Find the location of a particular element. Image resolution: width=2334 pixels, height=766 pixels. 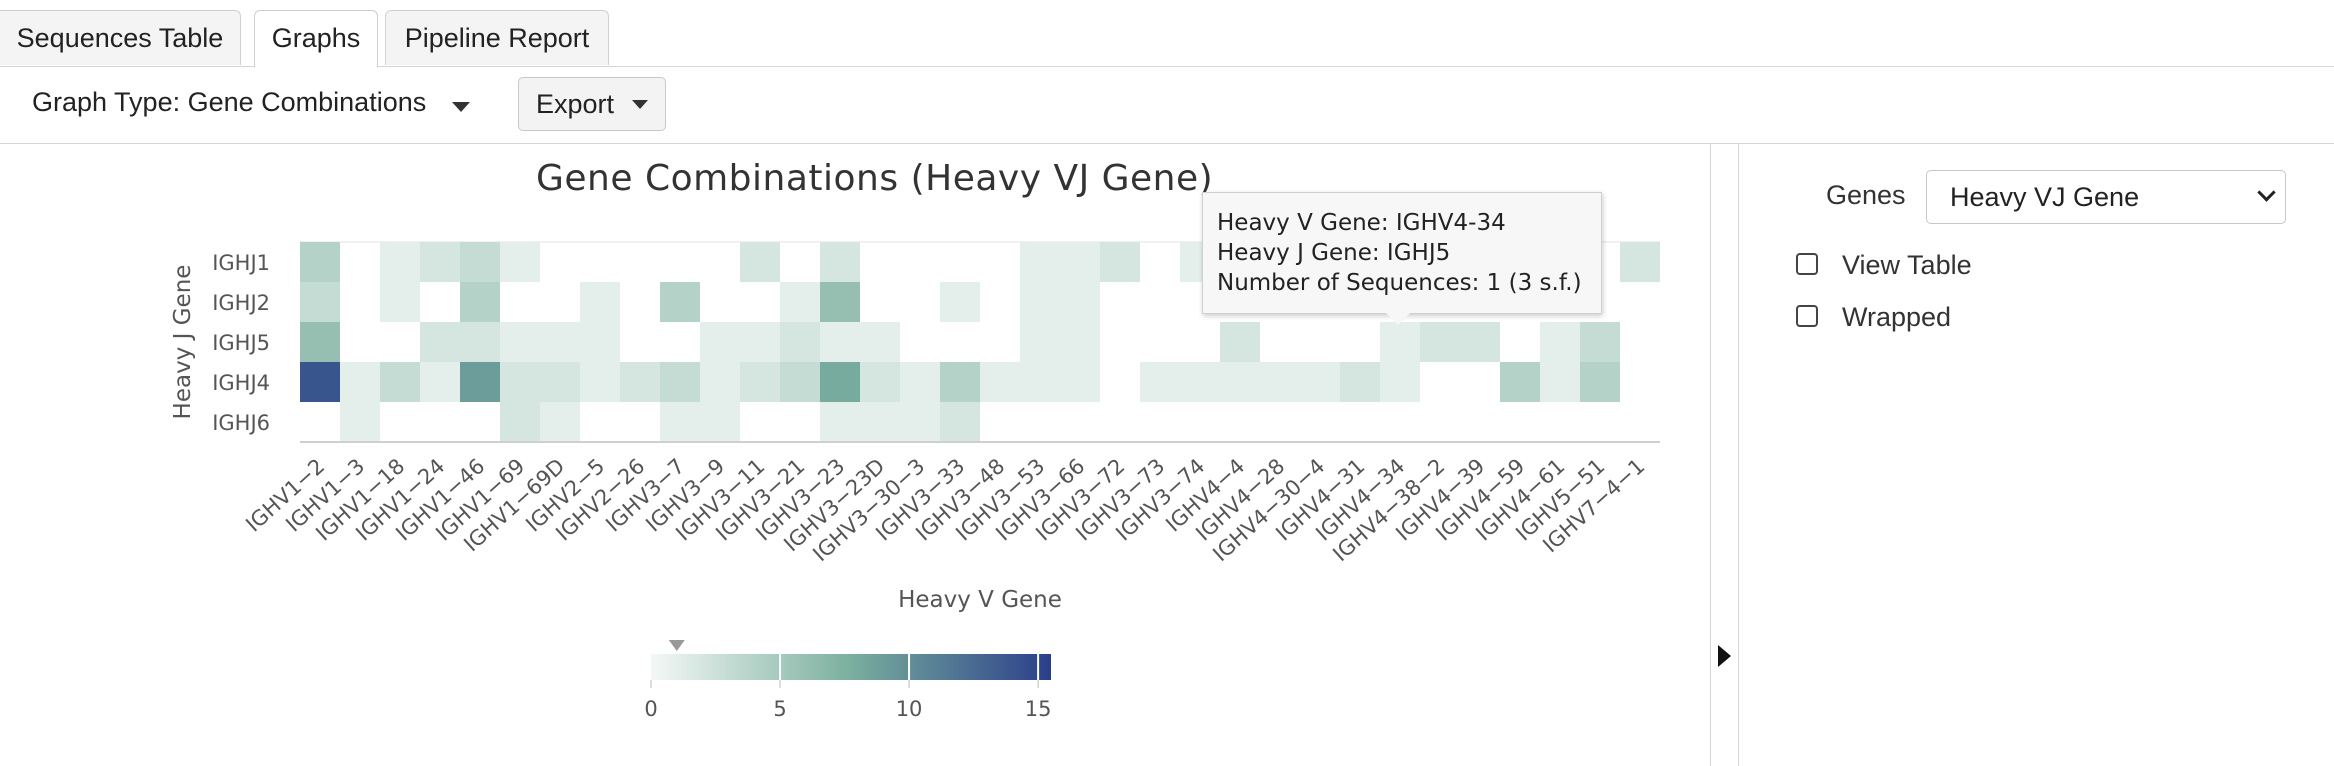

tooltip-arrow is located at coordinates (1398, 319).